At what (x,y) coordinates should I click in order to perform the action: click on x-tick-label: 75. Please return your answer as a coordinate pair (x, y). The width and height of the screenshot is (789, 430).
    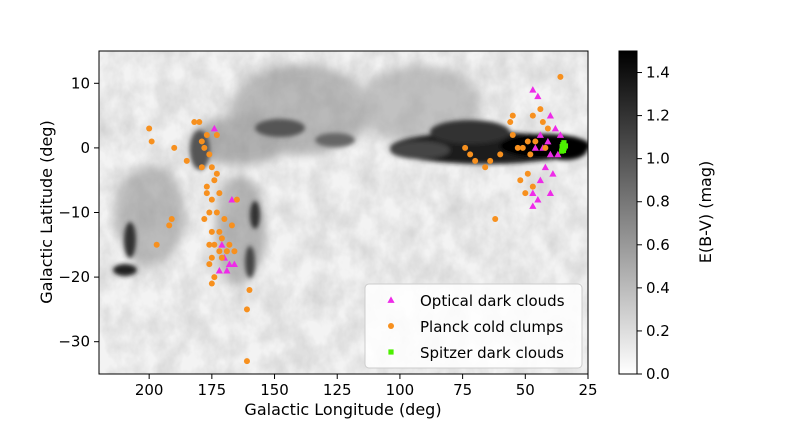
    Looking at the image, I should click on (462, 390).